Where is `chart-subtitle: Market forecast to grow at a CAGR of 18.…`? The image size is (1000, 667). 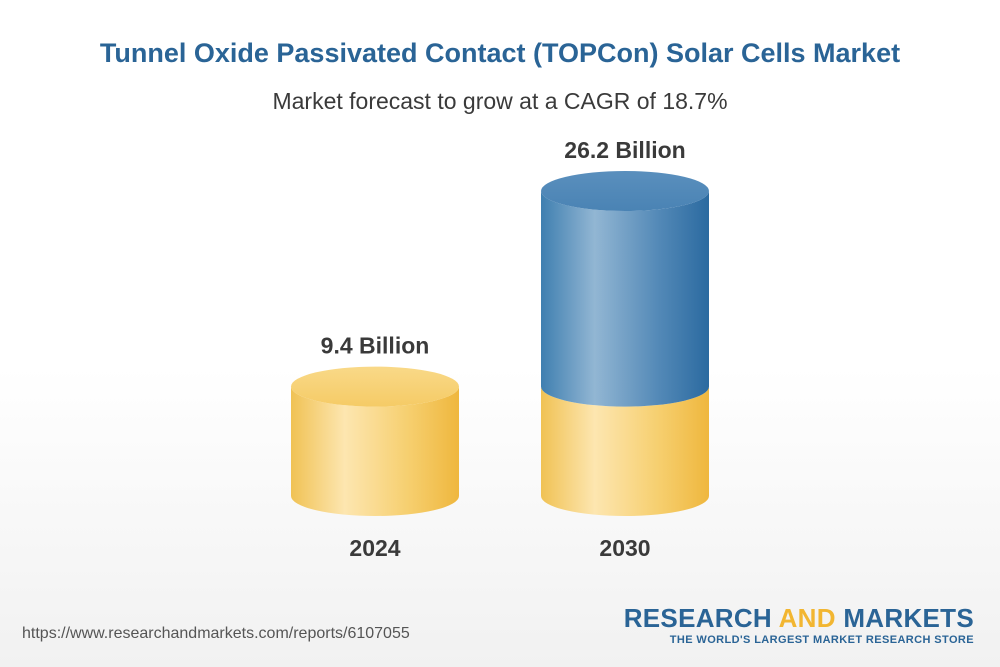 chart-subtitle: Market forecast to grow at a CAGR of 18.… is located at coordinates (500, 101).